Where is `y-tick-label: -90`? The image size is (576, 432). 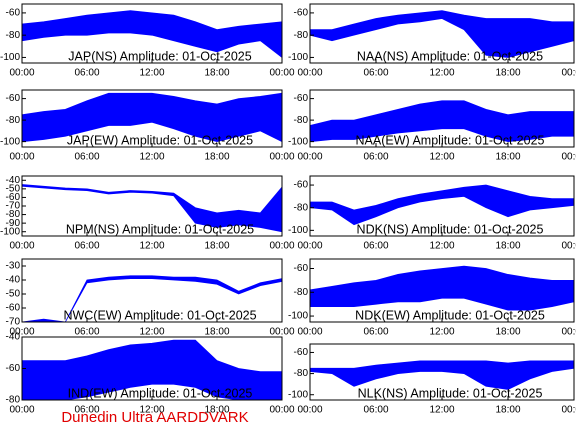
y-tick-label: -90 is located at coordinates (13, 223).